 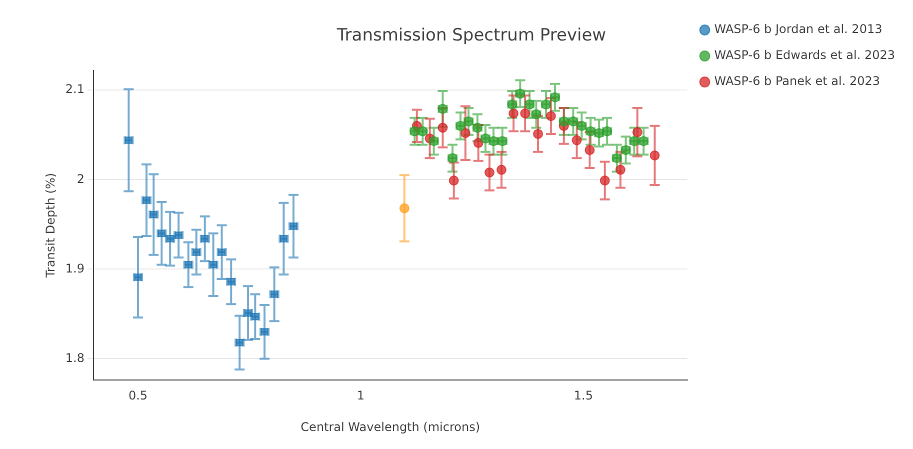 I want to click on y-tick-label: 2, so click(x=80, y=179).